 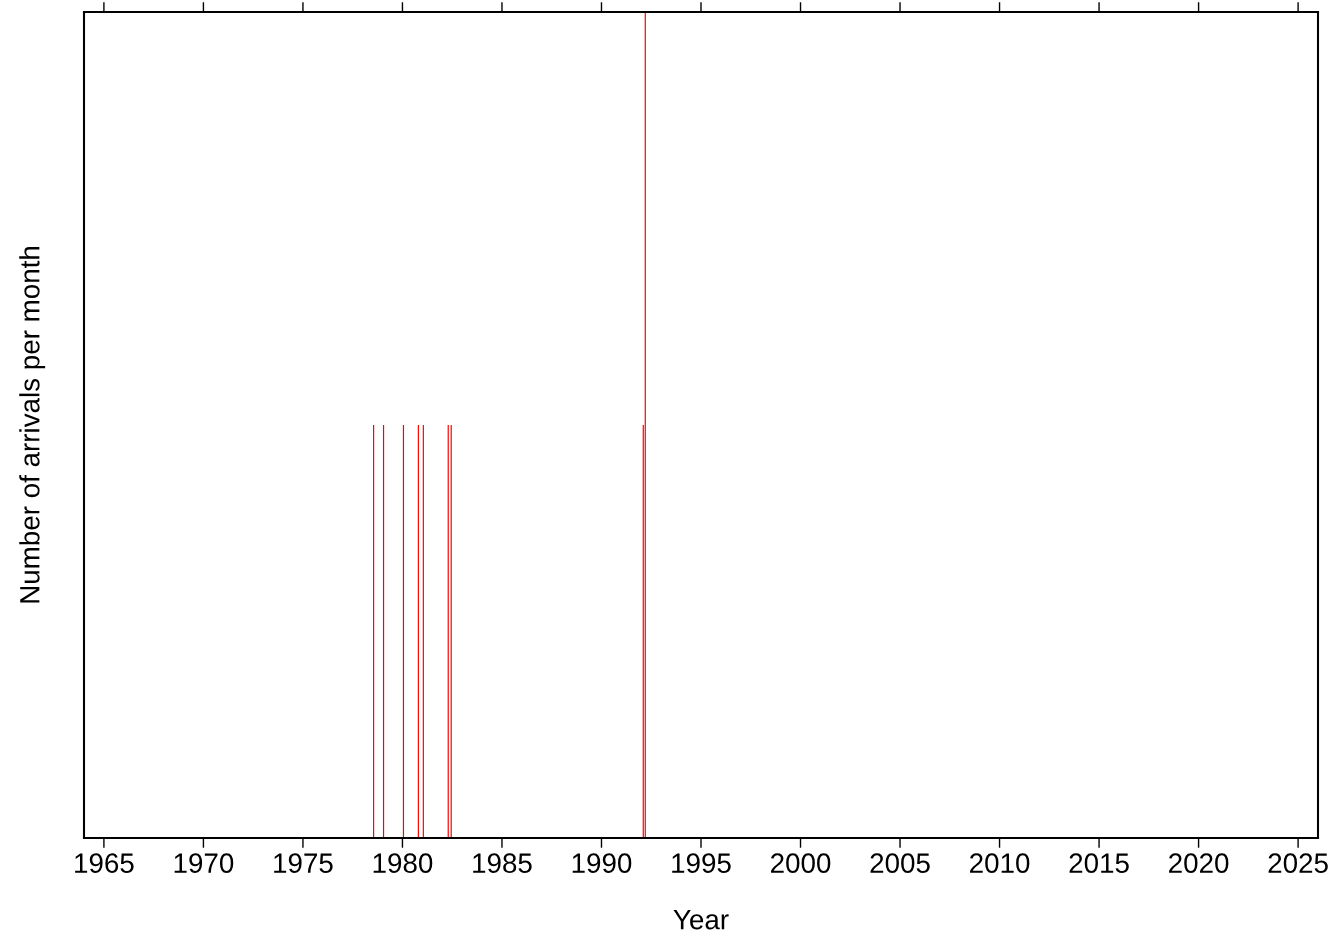 I want to click on x-tick-label: 1975, so click(x=303, y=863).